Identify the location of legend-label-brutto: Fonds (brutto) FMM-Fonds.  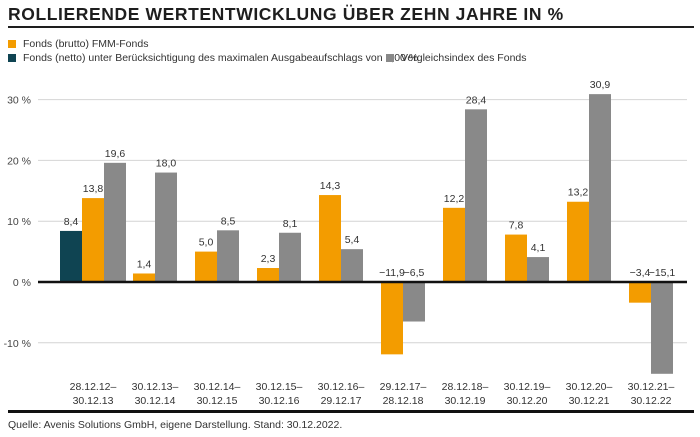
(86, 44).